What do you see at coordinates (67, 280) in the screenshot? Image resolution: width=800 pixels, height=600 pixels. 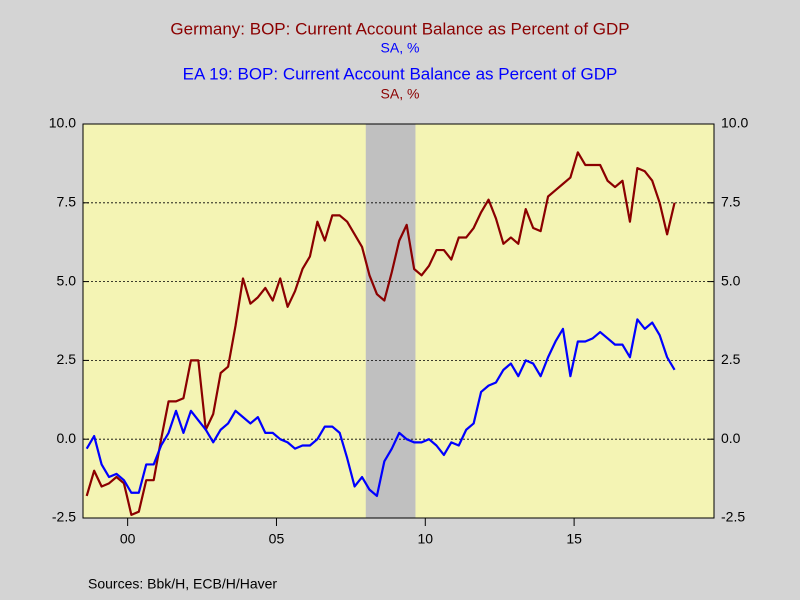 I see `y-tick-label: 5.0` at bounding box center [67, 280].